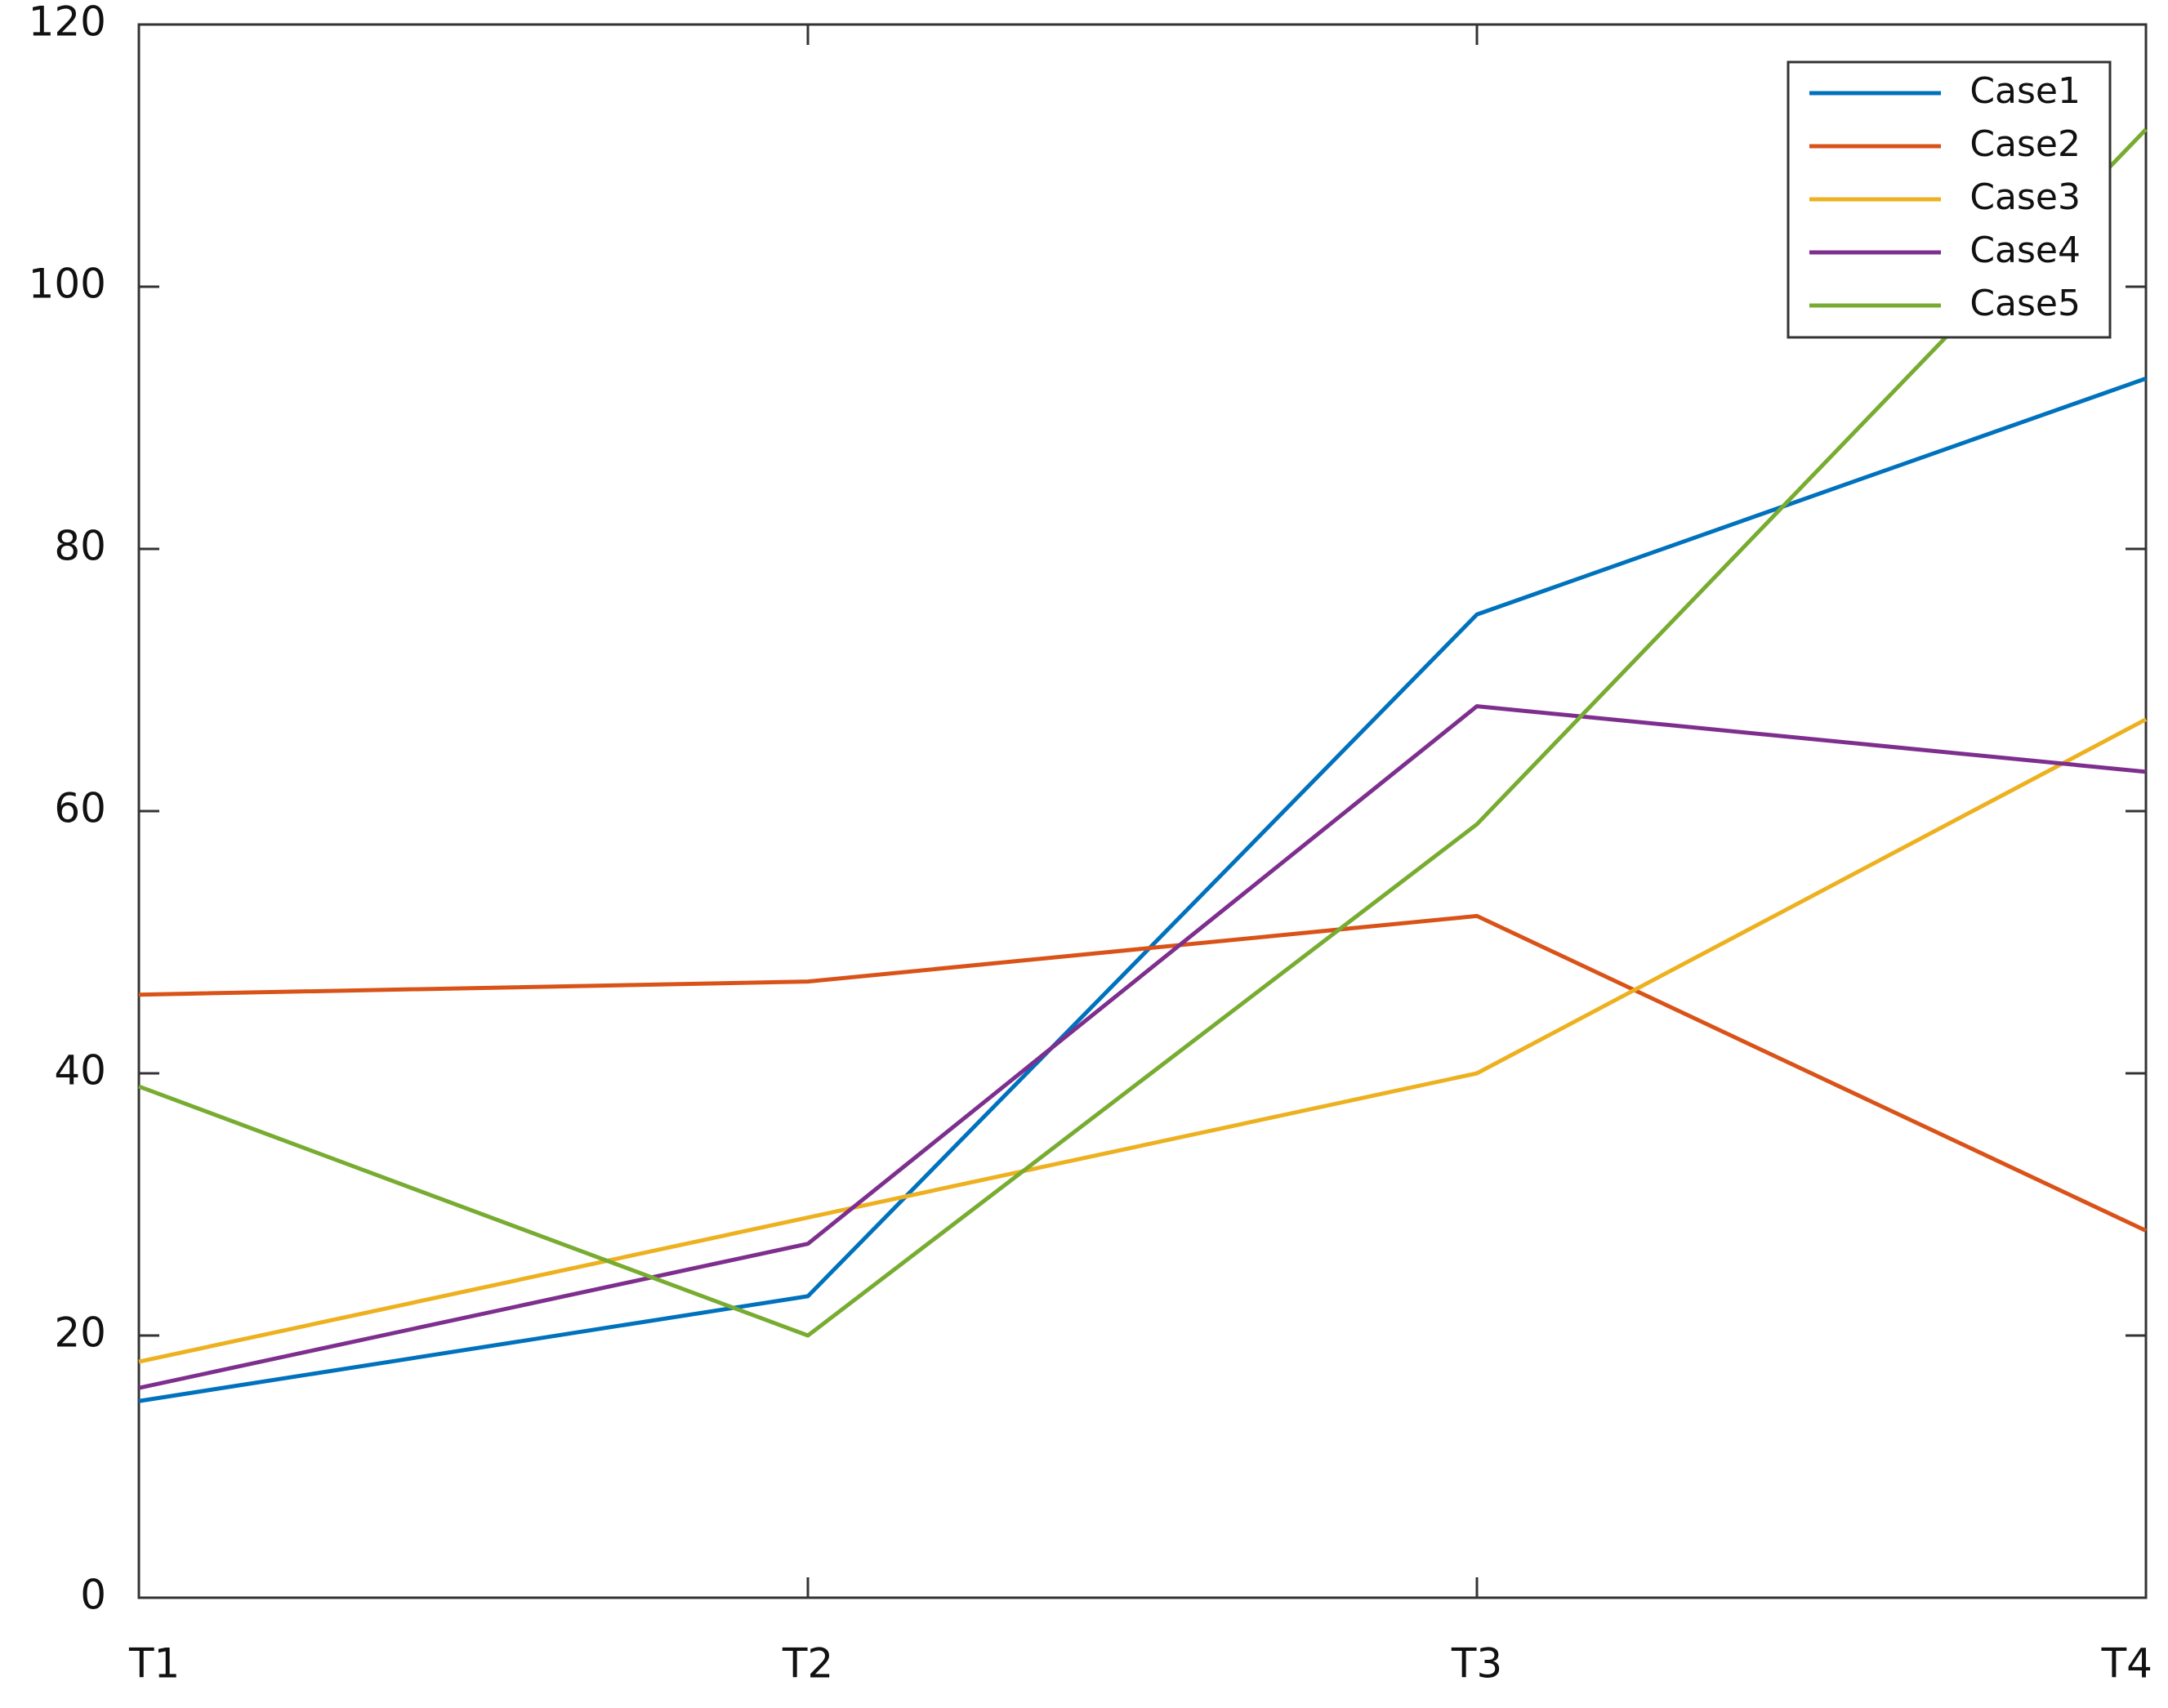  Describe the element at coordinates (2025, 91) in the screenshot. I see `legend-label: Case1` at that location.